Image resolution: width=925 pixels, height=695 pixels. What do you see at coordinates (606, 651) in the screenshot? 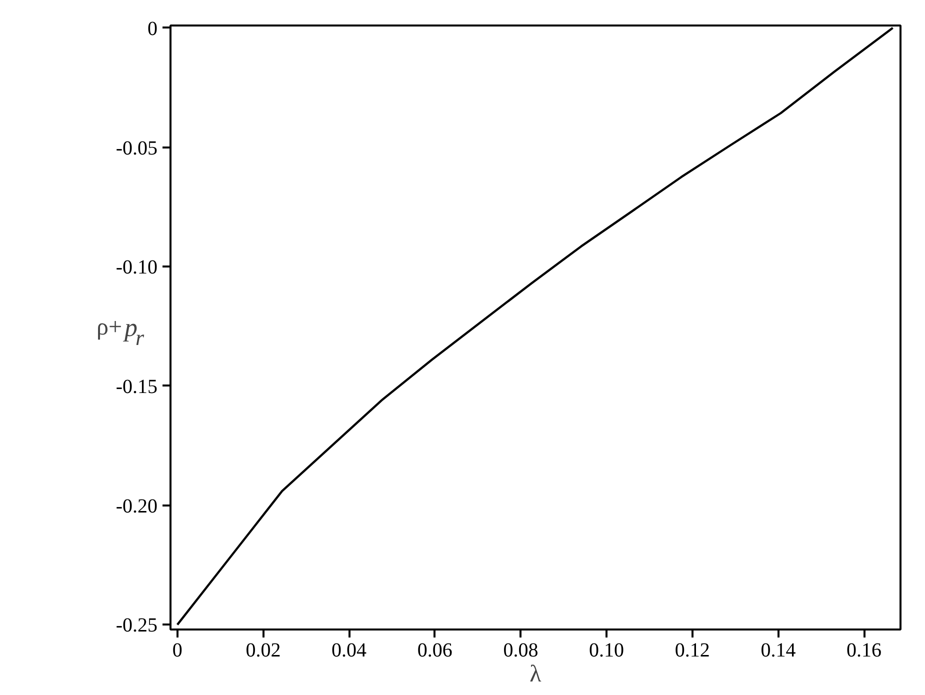
I see `x-tick-label: 0.10` at bounding box center [606, 651].